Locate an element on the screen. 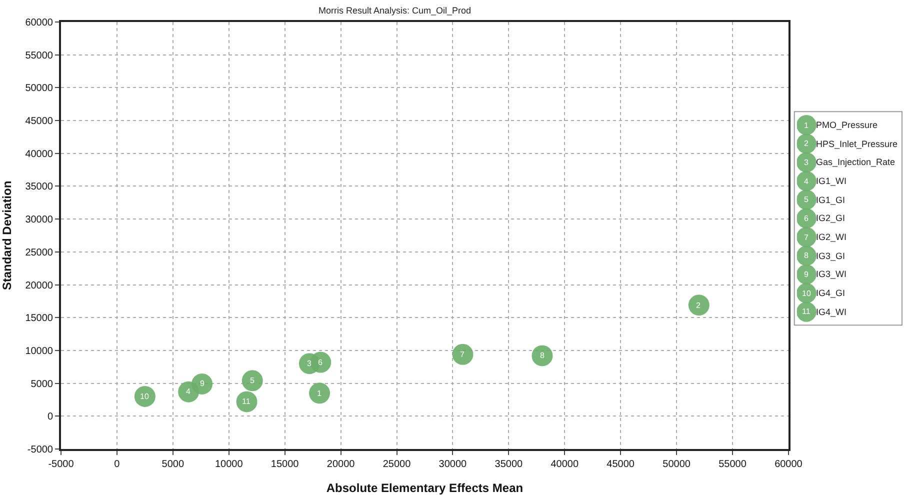 This screenshot has height=495, width=918. legend-label: HPS_Inlet_Pressure is located at coordinates (857, 144).